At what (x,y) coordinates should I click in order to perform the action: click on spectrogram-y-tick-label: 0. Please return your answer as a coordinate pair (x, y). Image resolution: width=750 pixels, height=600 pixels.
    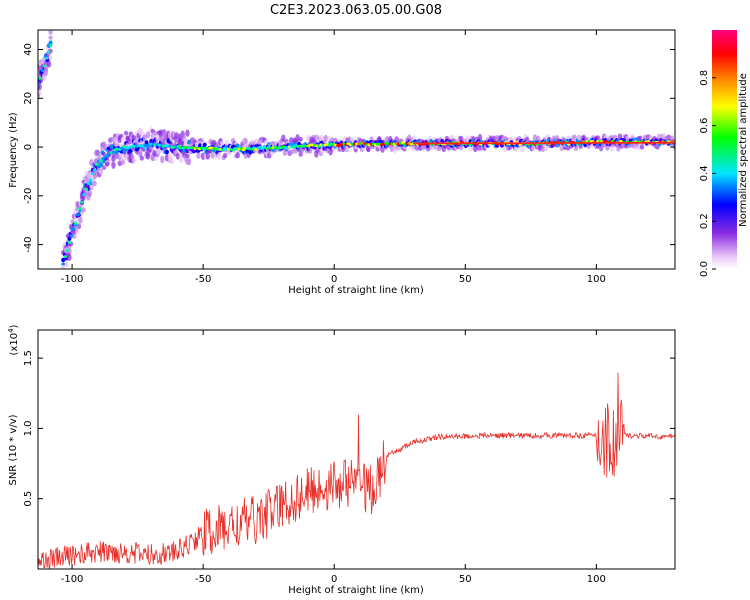
    Looking at the image, I should click on (28, 147).